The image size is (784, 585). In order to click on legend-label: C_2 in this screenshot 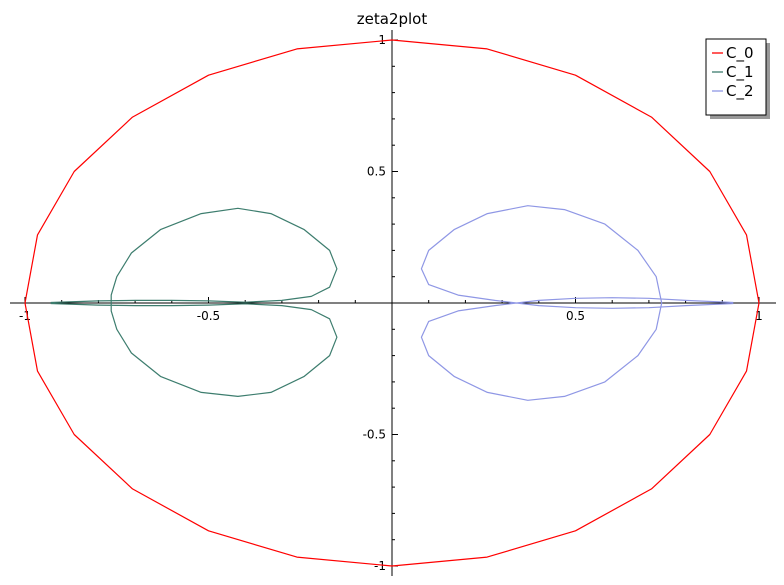, I will do `click(740, 91)`.